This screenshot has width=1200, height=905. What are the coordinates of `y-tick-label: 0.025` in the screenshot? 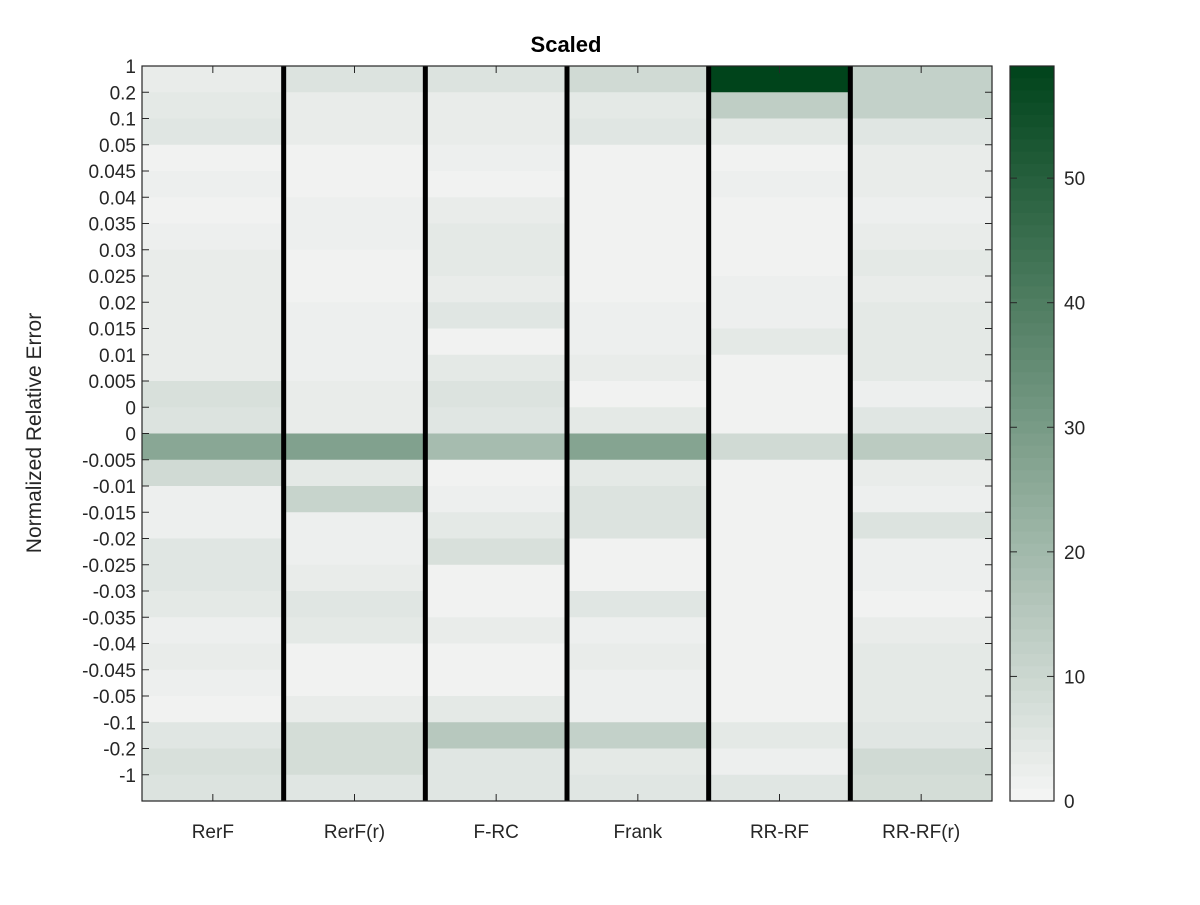 It's located at (112, 277).